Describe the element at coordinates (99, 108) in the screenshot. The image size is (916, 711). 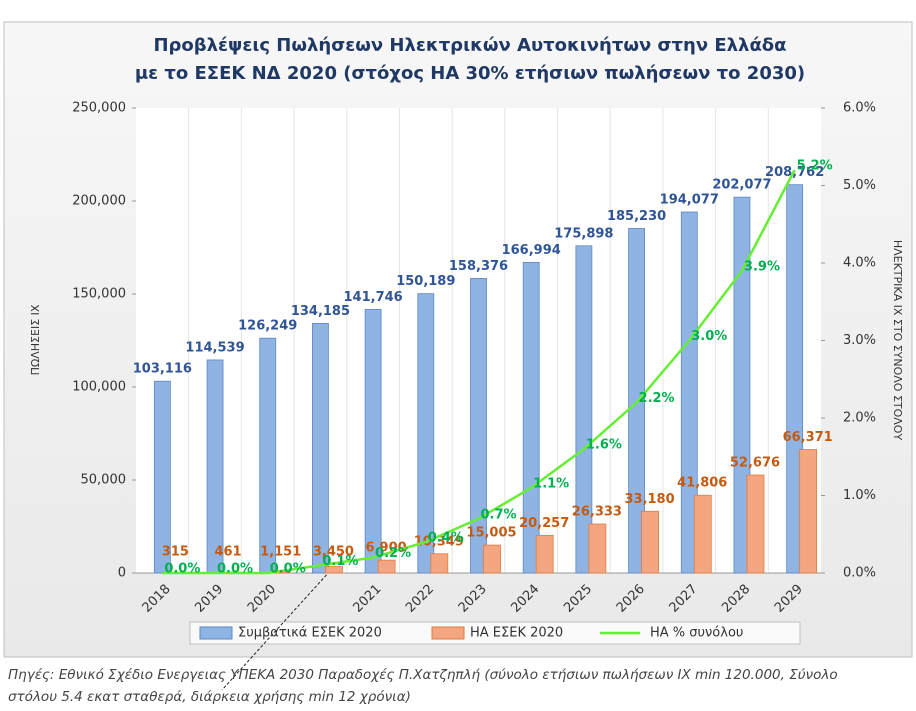
I see `y-tick-label: 250,000` at that location.